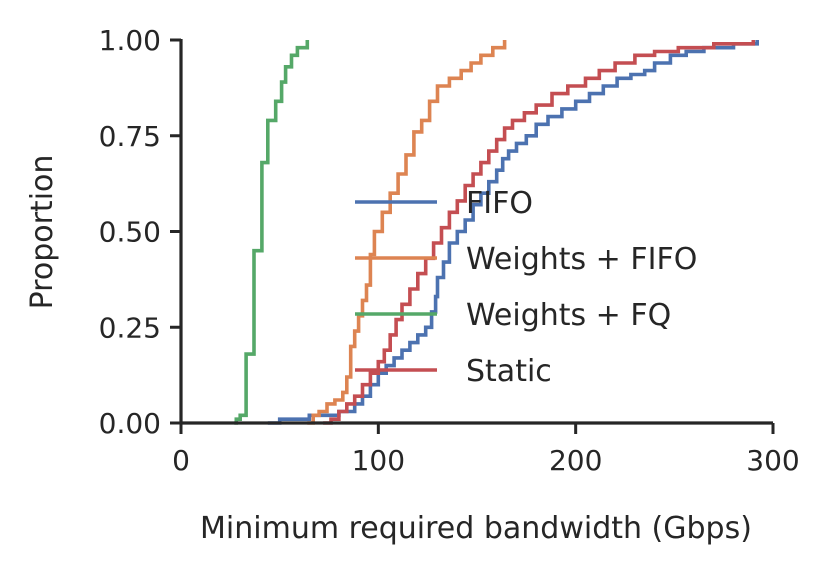 The width and height of the screenshot is (832, 575). Describe the element at coordinates (499, 203) in the screenshot. I see `legend-label-1: FIFO` at that location.